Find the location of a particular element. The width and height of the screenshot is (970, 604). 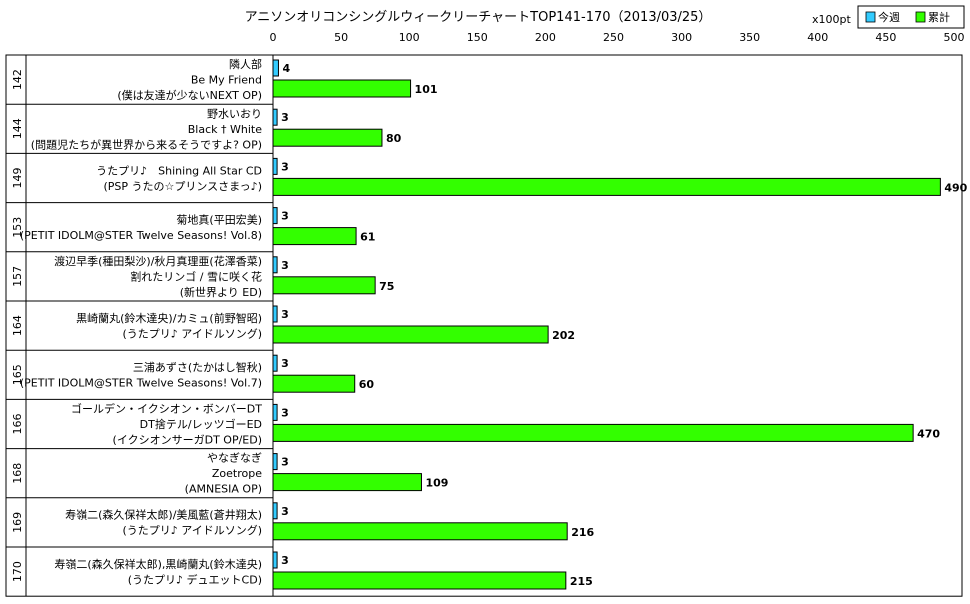

chart-row: 168 やなぎなぎ Zoetrope (AMNESIA OP) 3 109 is located at coordinates (229, 473).